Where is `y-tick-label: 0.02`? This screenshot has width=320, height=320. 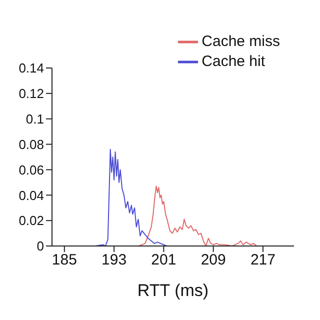
y-tick-label: 0.02 is located at coordinates (31, 220).